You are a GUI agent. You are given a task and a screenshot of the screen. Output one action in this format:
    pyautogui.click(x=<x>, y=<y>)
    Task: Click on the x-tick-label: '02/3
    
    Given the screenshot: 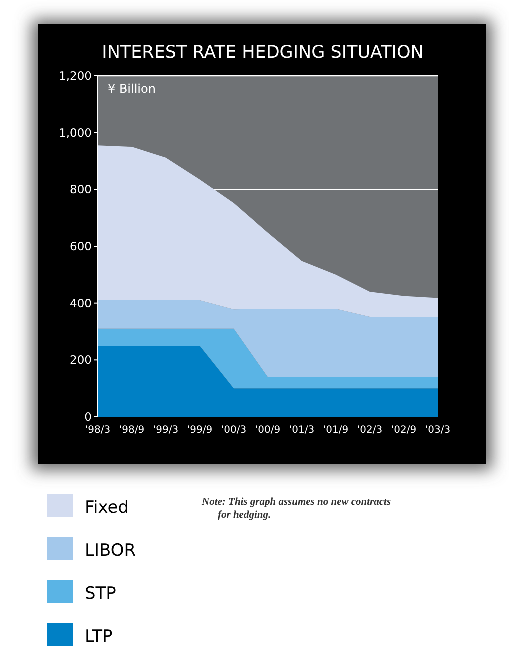 What is the action you would take?
    pyautogui.click(x=370, y=430)
    